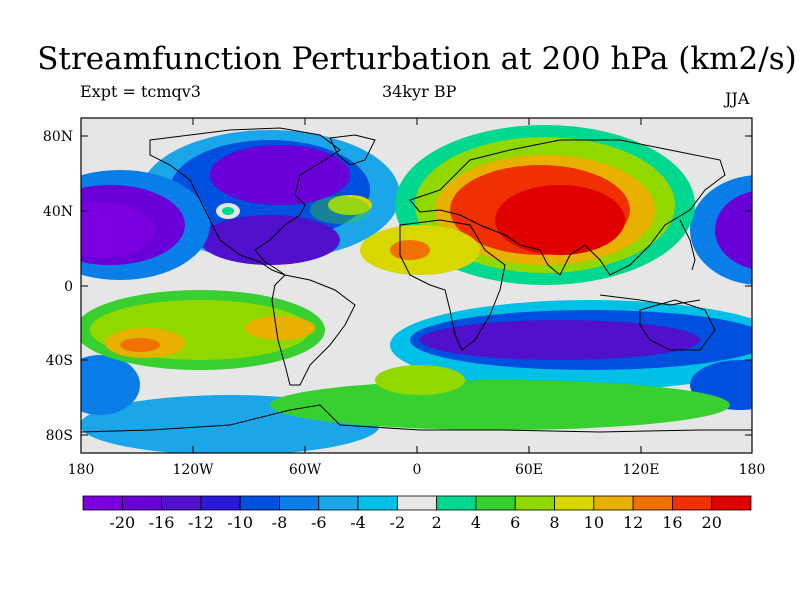  What do you see at coordinates (58, 137) in the screenshot?
I see `lat-tick-label: 80N` at bounding box center [58, 137].